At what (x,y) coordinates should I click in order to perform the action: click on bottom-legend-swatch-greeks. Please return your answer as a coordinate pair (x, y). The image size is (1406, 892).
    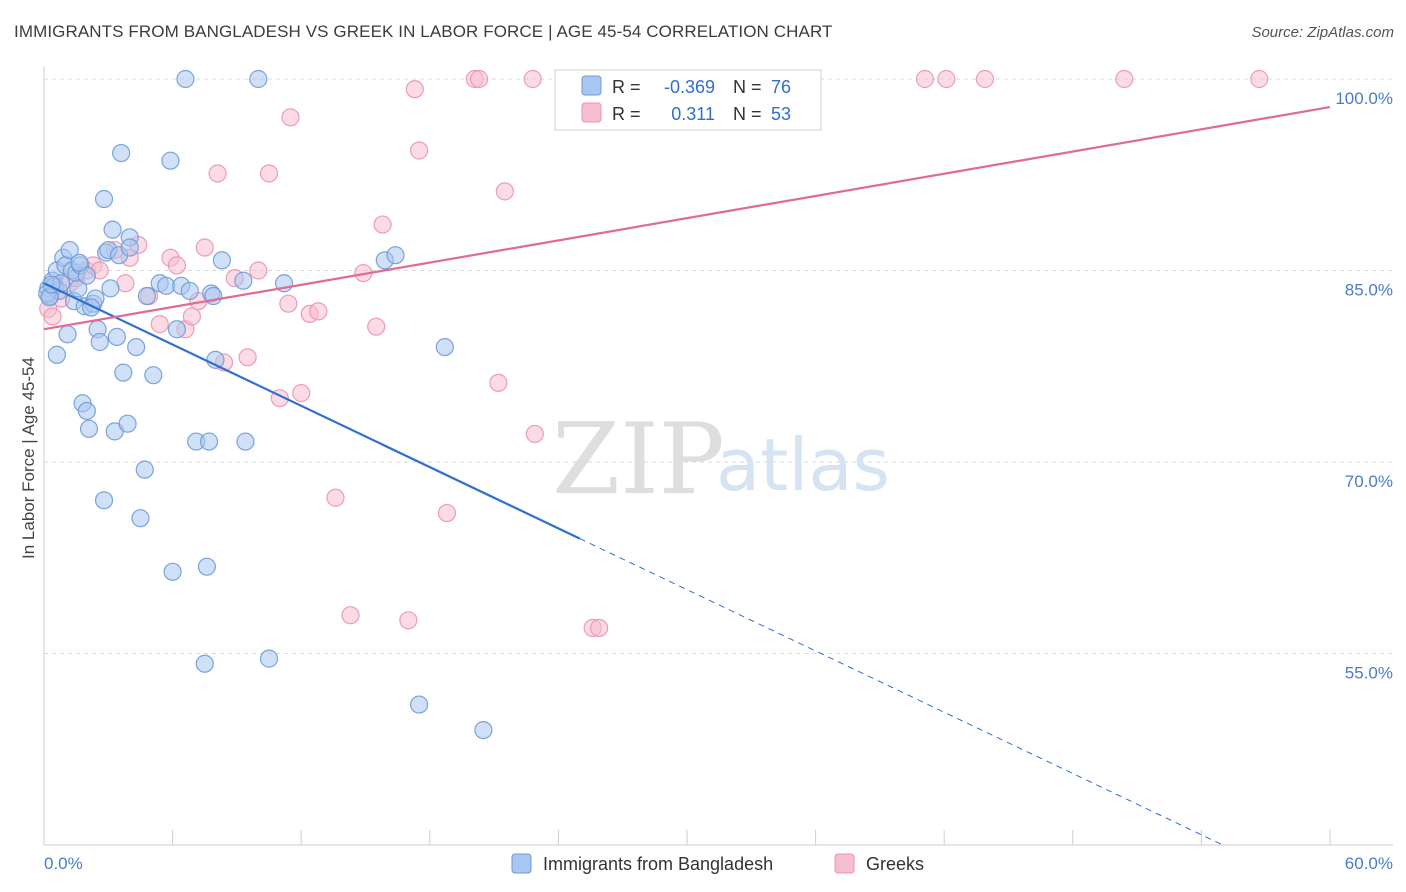
    Looking at the image, I should click on (844, 863).